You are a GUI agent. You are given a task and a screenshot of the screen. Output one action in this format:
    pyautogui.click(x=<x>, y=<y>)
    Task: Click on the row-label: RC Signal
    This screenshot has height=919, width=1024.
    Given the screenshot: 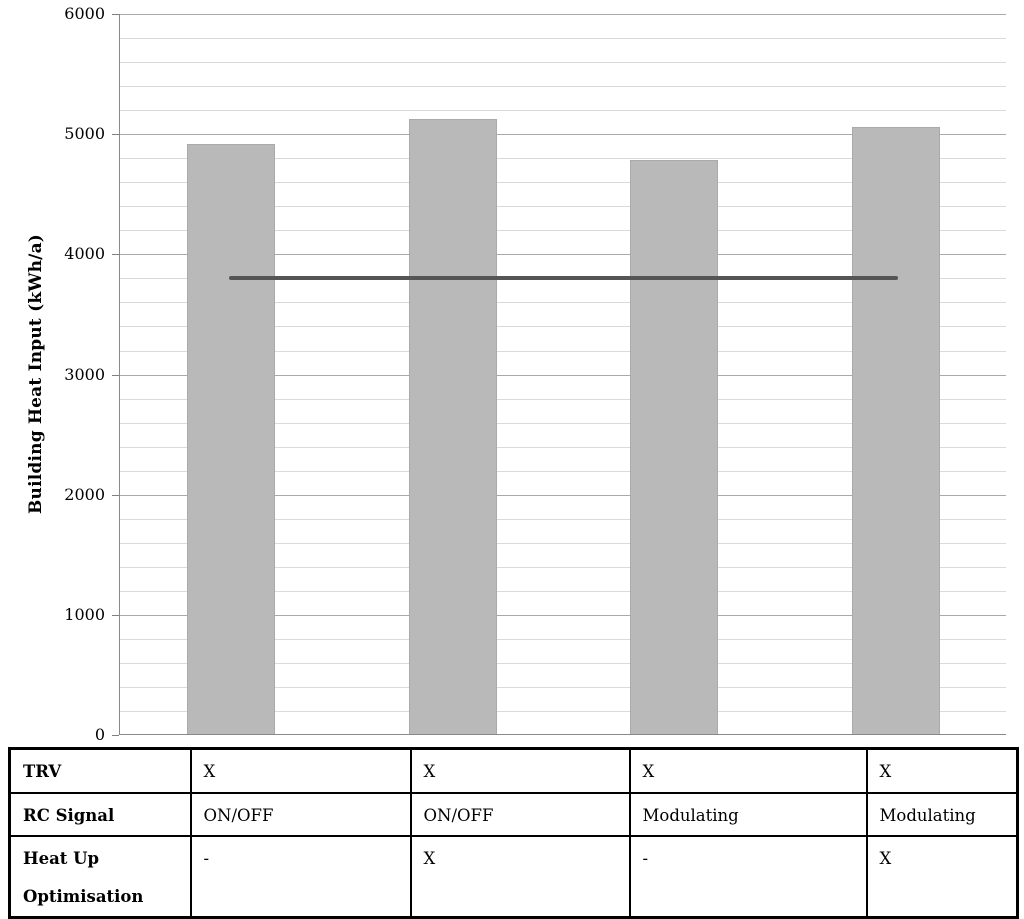 What is the action you would take?
    pyautogui.click(x=100, y=814)
    